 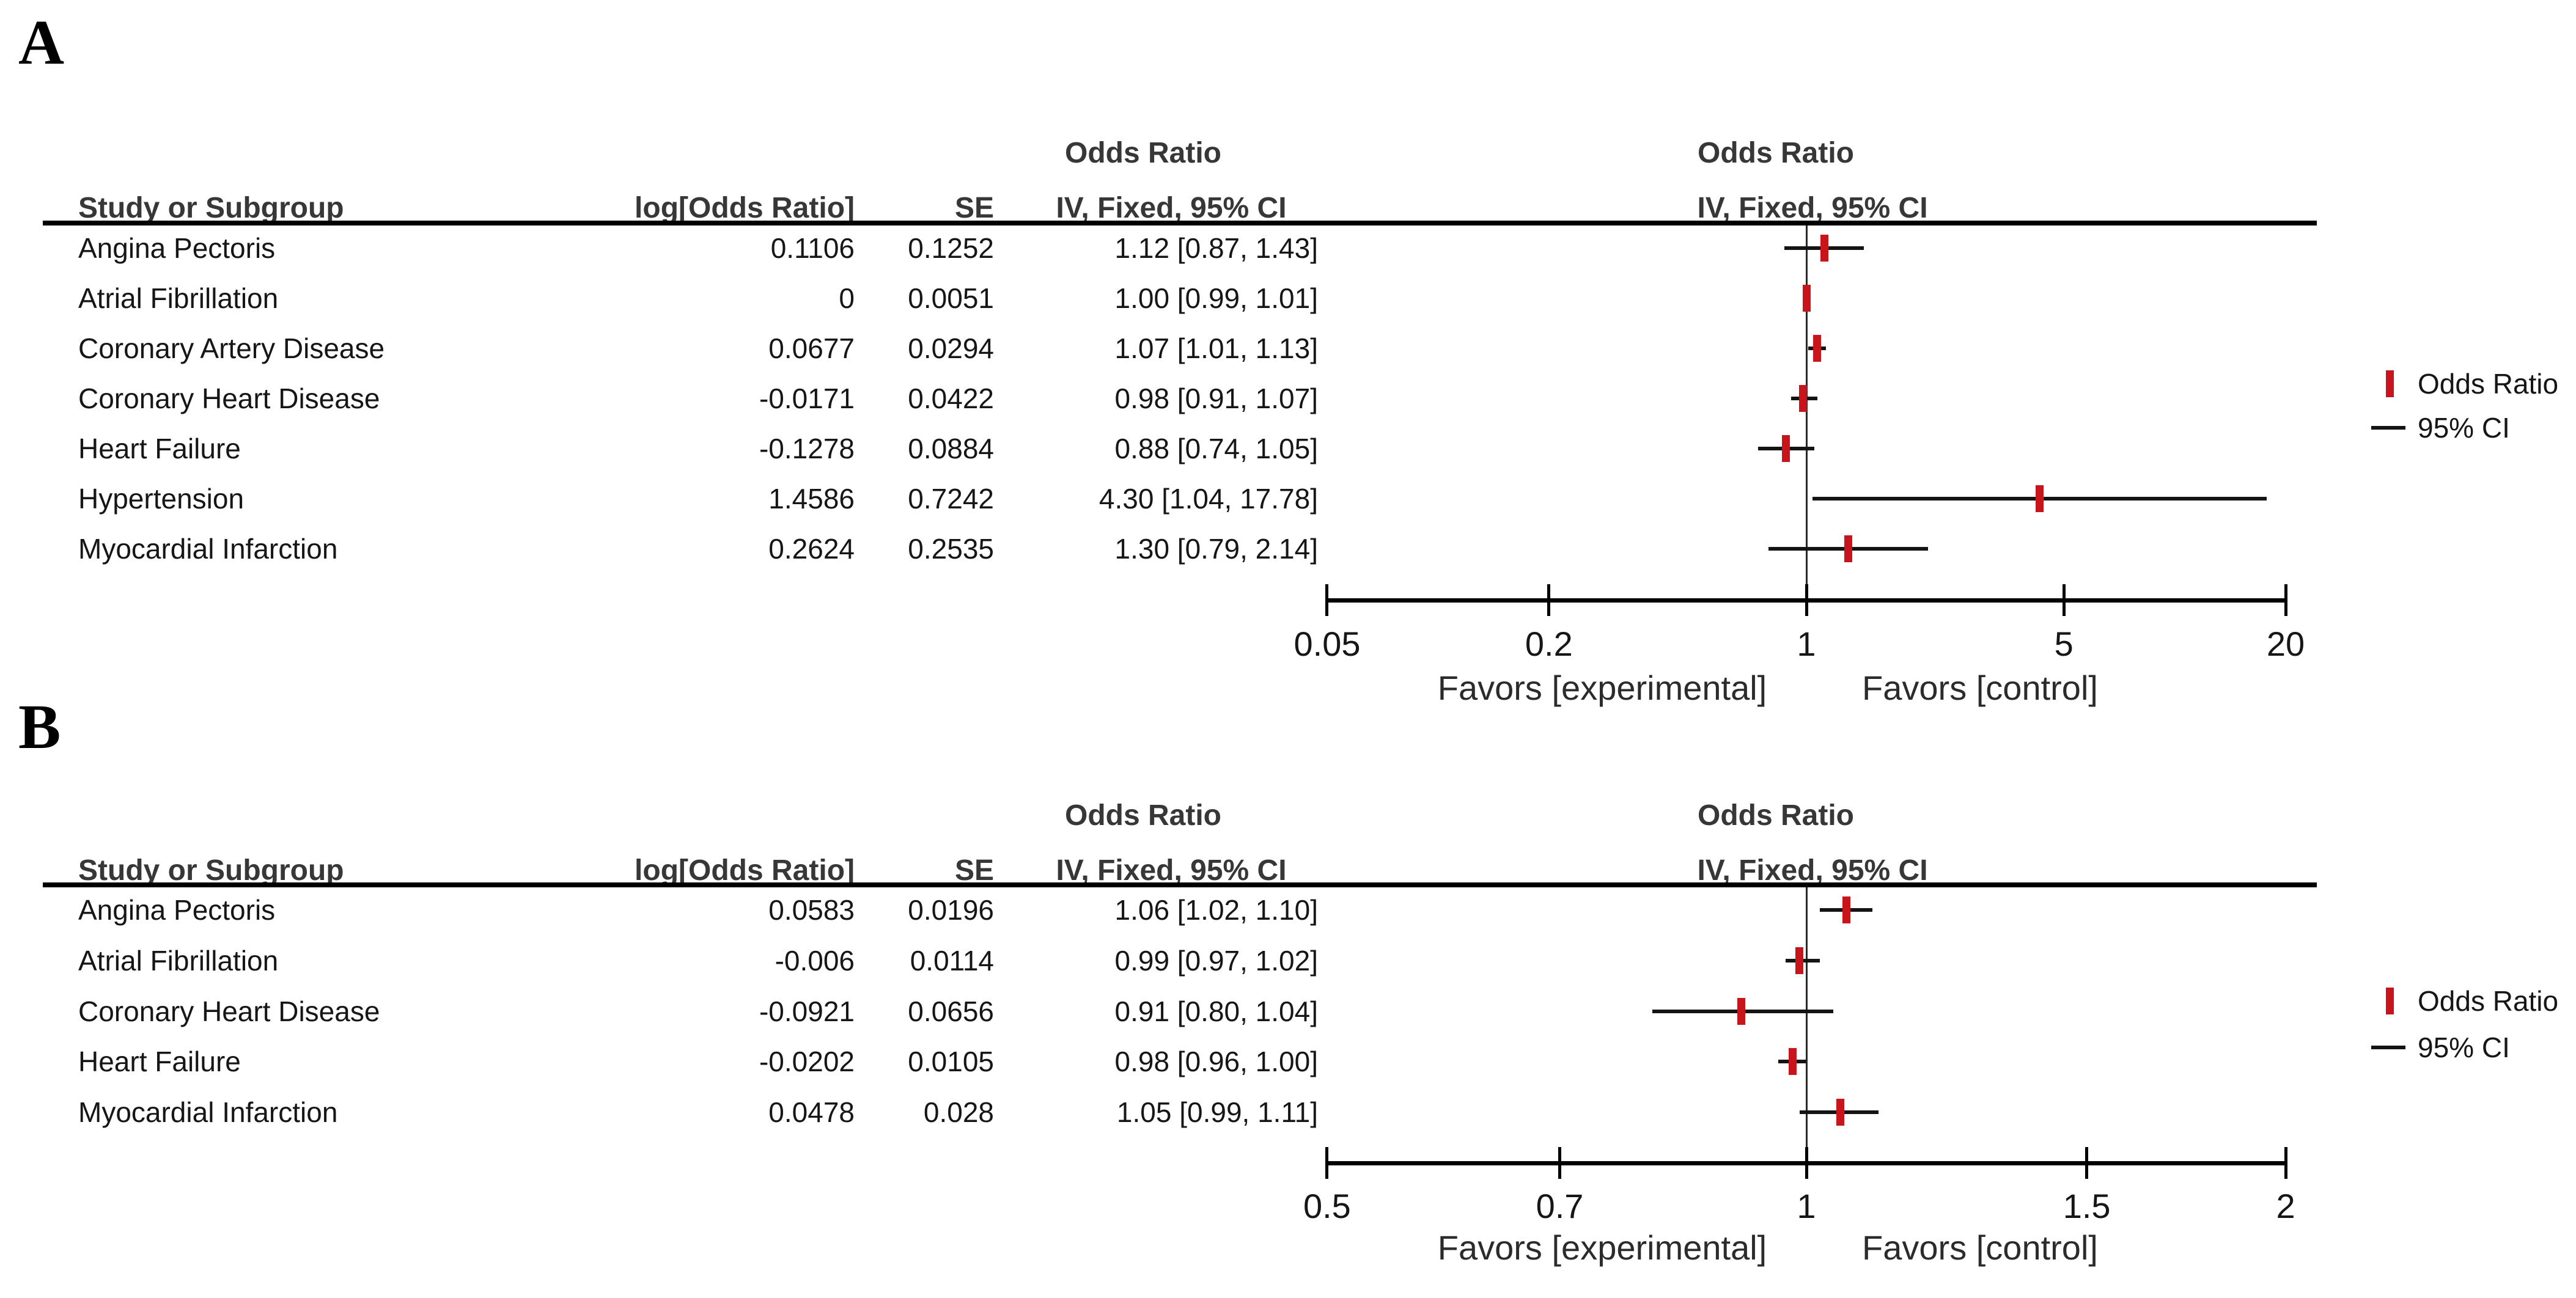 What do you see at coordinates (211, 208) in the screenshot?
I see `column-header-study: Study or Subgroup` at bounding box center [211, 208].